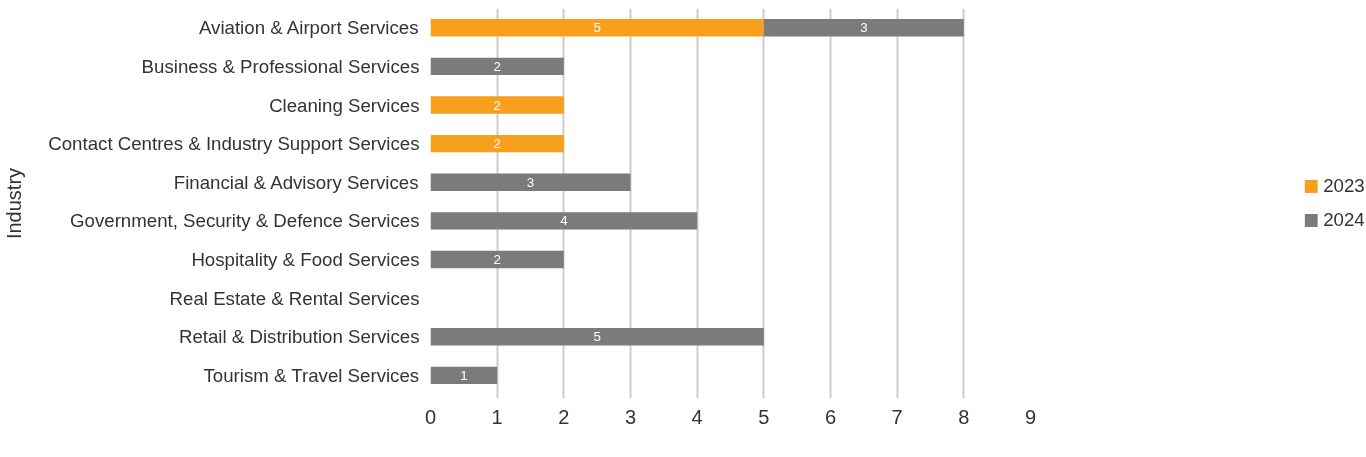  What do you see at coordinates (14, 203) in the screenshot?
I see `y-axis-title: Industry` at bounding box center [14, 203].